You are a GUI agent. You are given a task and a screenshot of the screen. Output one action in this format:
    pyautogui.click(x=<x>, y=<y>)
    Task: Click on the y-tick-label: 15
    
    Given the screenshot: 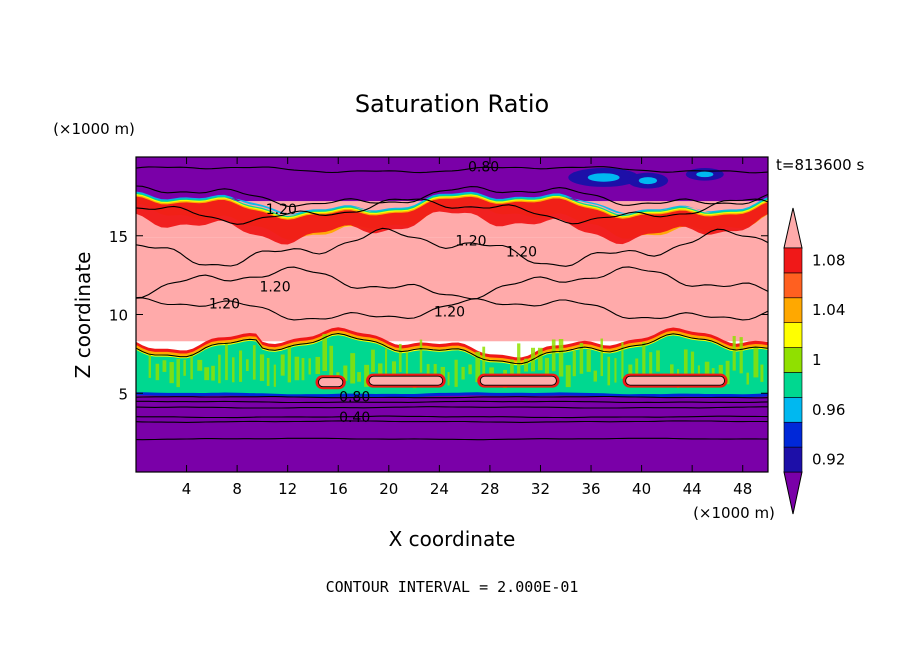 What is the action you would take?
    pyautogui.click(x=118, y=237)
    